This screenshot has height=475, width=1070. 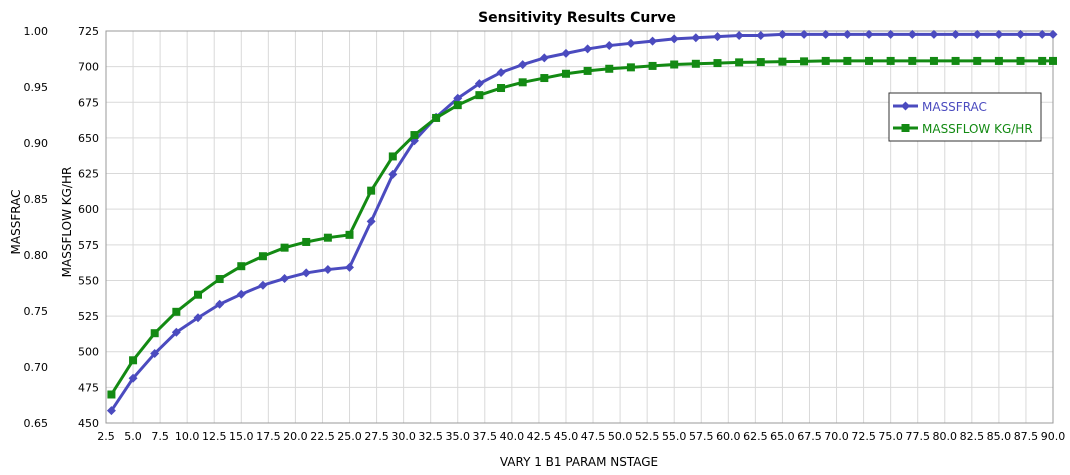 What do you see at coordinates (88, 352) in the screenshot?
I see `y-right-tick-label: 500` at bounding box center [88, 352].